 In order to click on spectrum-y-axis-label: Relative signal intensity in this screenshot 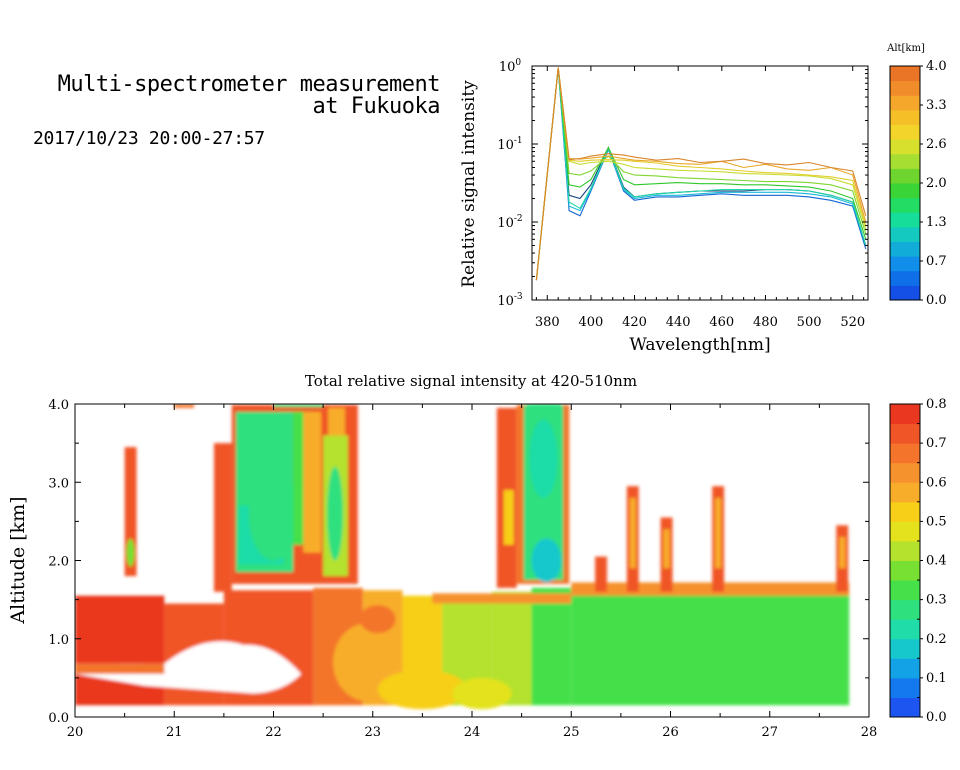, I will do `click(469, 184)`.